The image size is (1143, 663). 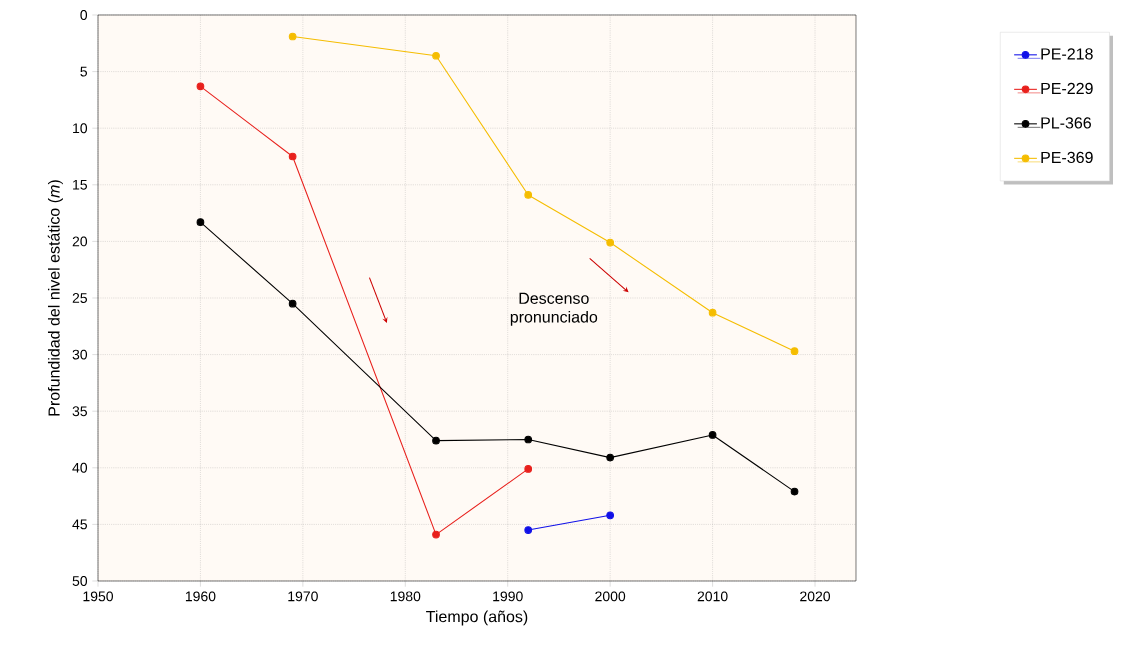 I want to click on x-tick-label: 2000, so click(x=610, y=596).